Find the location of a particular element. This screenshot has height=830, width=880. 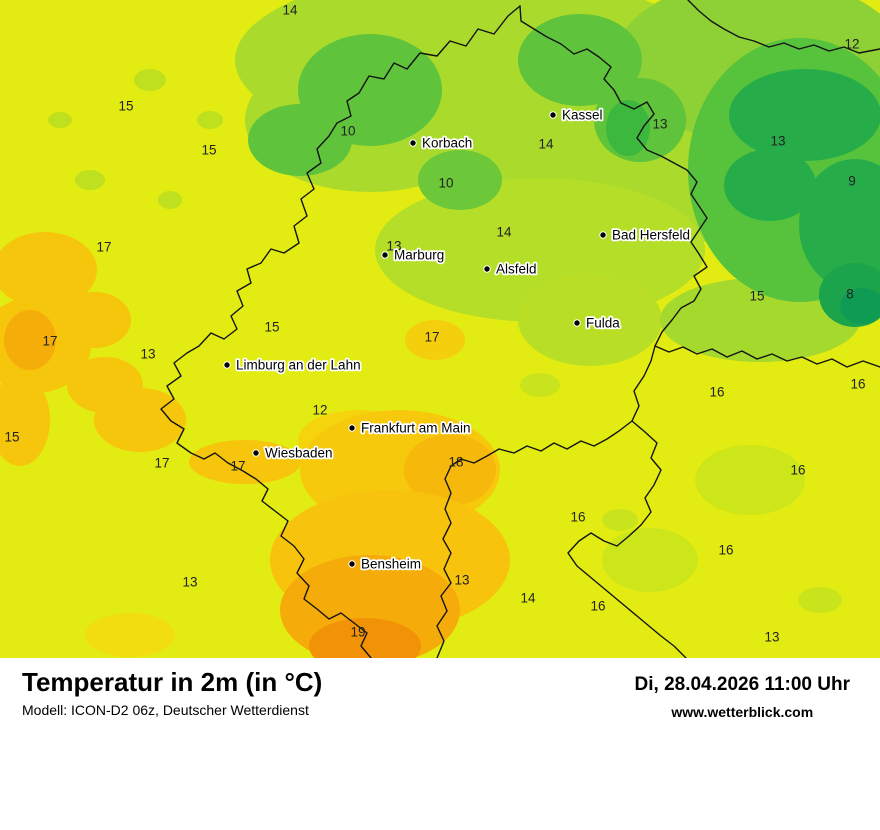

city-label: Alsfeld is located at coordinates (516, 269).